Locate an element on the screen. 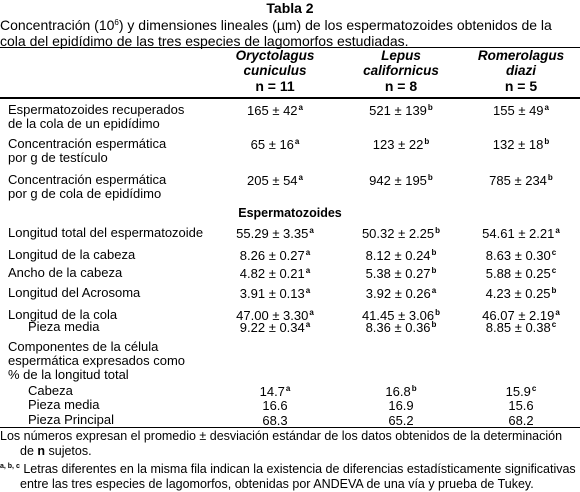 This screenshot has width=580, height=492. bottom-rule is located at coordinates (290, 427).